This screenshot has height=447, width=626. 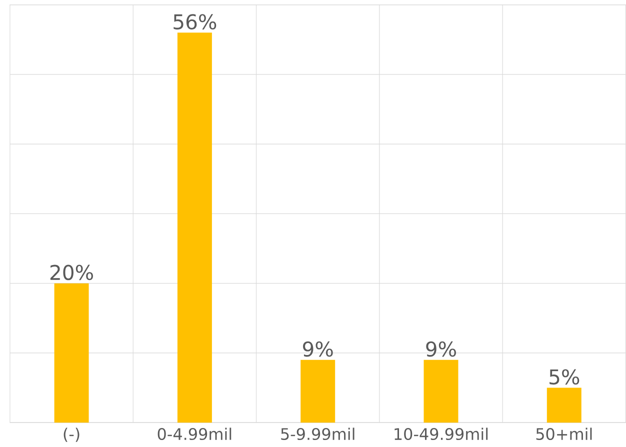 I want to click on x-tick-label: 5-9.99mil, so click(x=317, y=434).